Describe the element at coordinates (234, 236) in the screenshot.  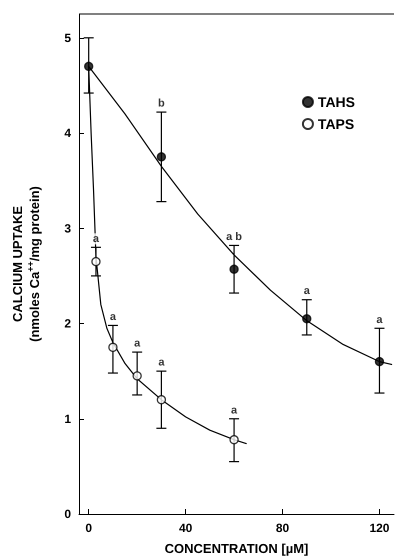
I see `annotation: a b` at that location.